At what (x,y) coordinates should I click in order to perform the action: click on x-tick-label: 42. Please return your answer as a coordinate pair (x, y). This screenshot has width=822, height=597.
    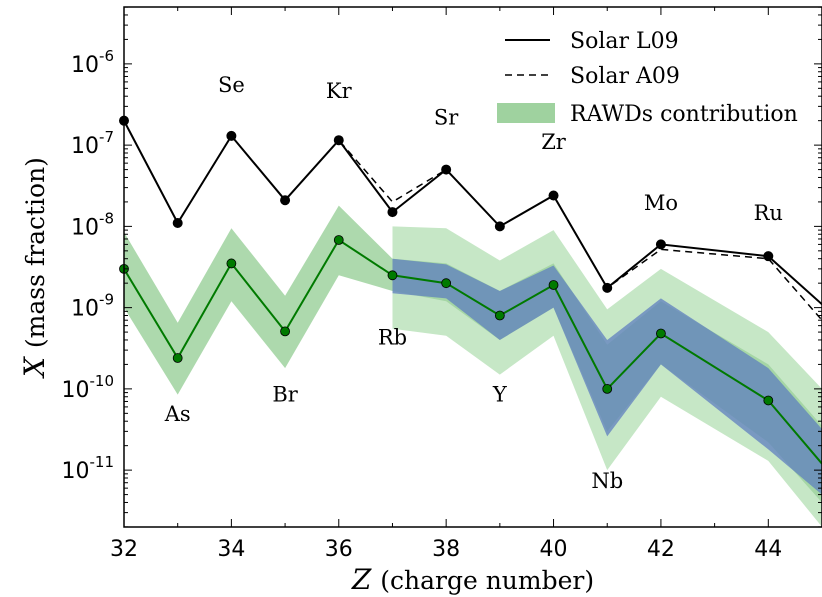
    Looking at the image, I should click on (661, 549).